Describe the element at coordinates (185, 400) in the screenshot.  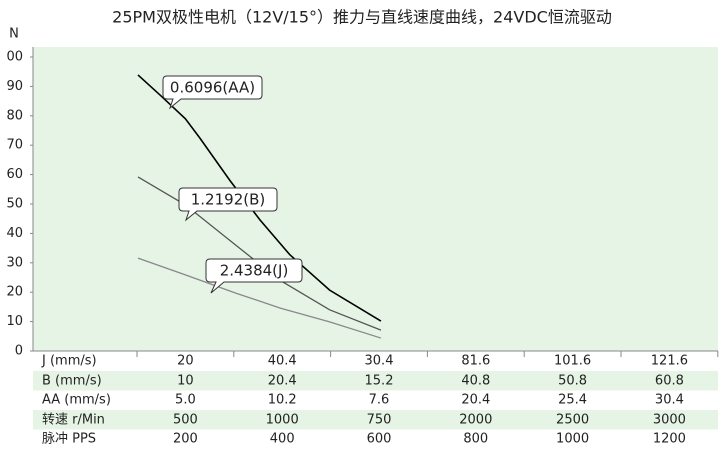
I see `table-cell: 5.0` at that location.